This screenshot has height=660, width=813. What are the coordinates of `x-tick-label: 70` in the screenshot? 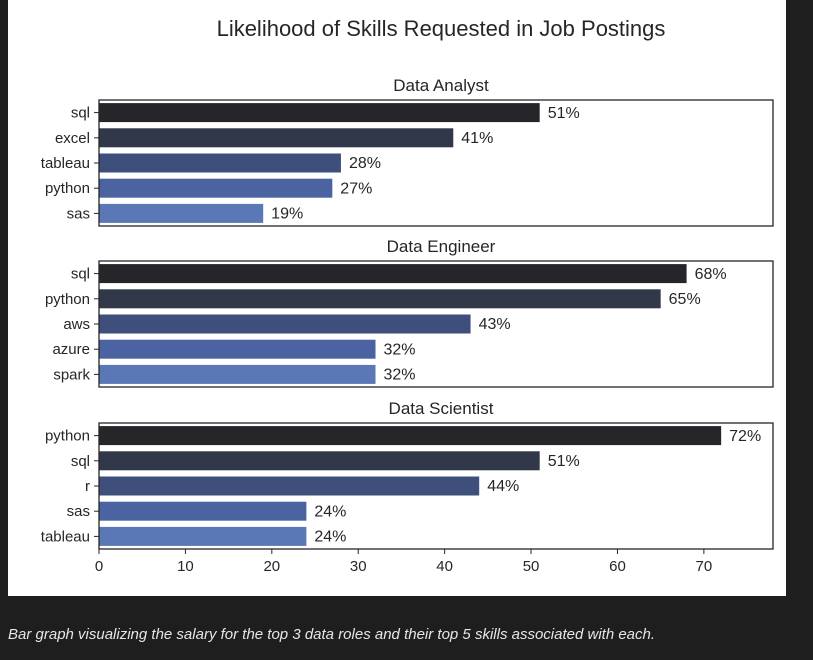 It's located at (704, 566).